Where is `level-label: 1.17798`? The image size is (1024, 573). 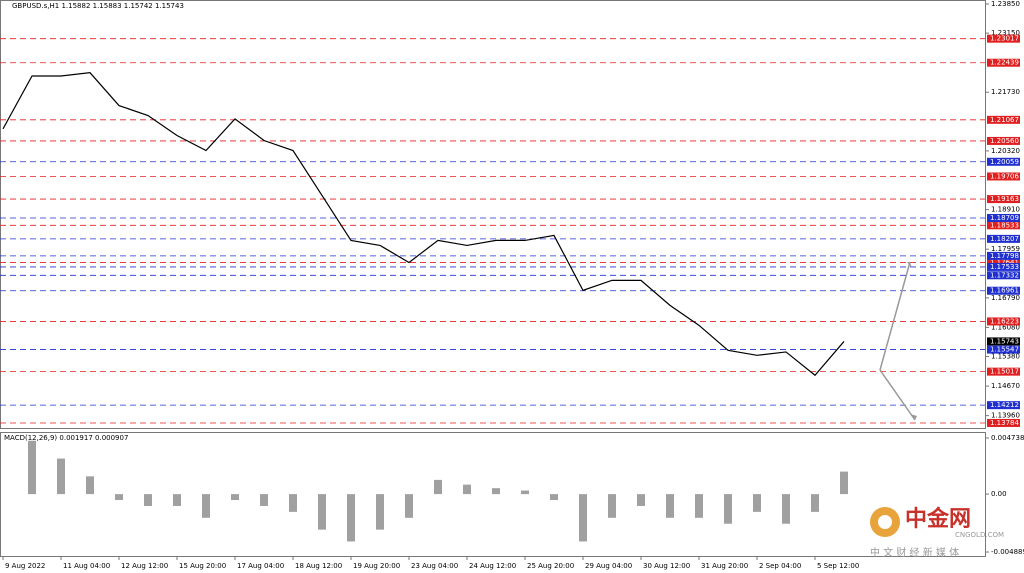 level-label: 1.17798 is located at coordinates (1004, 256).